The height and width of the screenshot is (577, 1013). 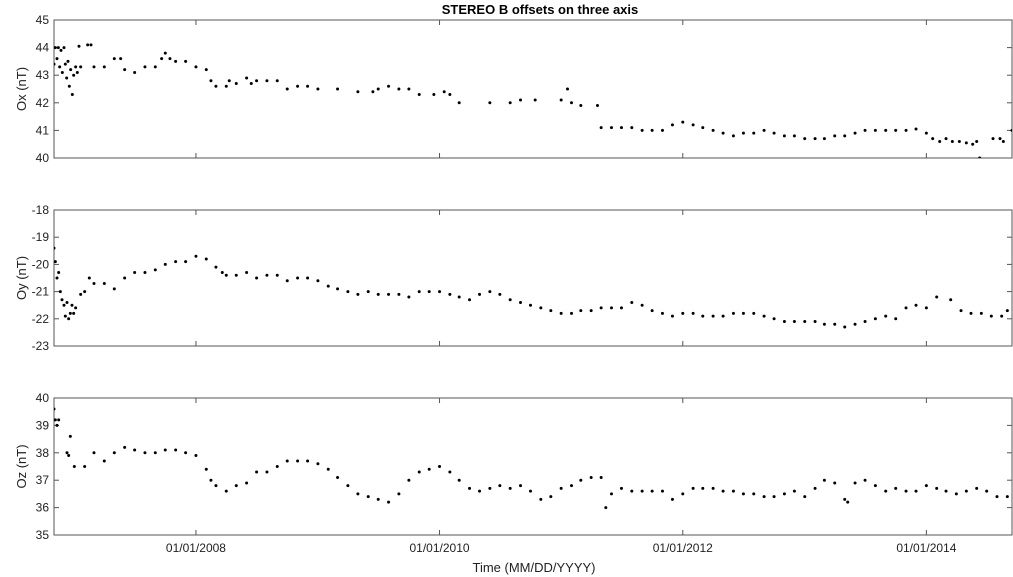 I want to click on y-tick-label: -21, so click(x=41, y=292).